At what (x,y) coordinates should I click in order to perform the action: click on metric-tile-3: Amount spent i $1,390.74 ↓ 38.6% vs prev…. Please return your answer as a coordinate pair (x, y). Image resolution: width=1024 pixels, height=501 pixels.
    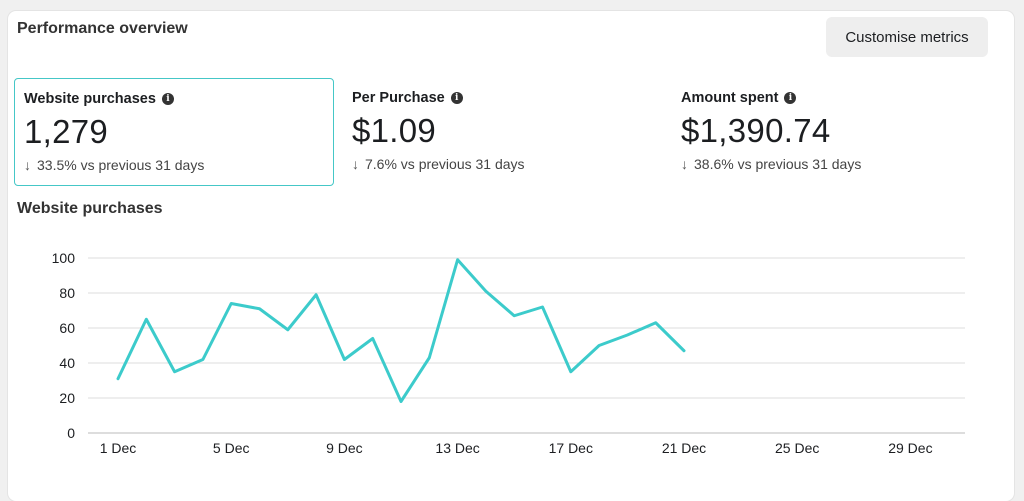
    Looking at the image, I should click on (832, 132).